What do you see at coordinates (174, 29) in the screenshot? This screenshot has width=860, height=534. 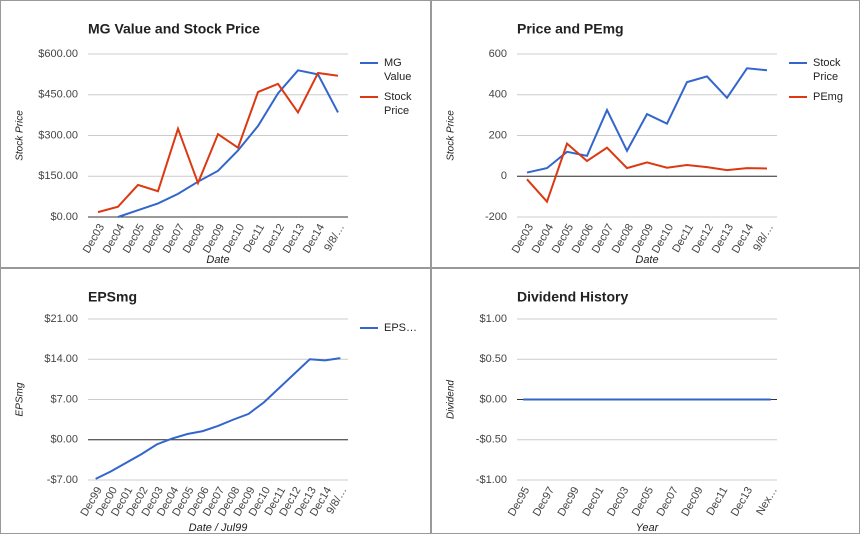 I see `chart-title: MG Value and Stock Price` at bounding box center [174, 29].